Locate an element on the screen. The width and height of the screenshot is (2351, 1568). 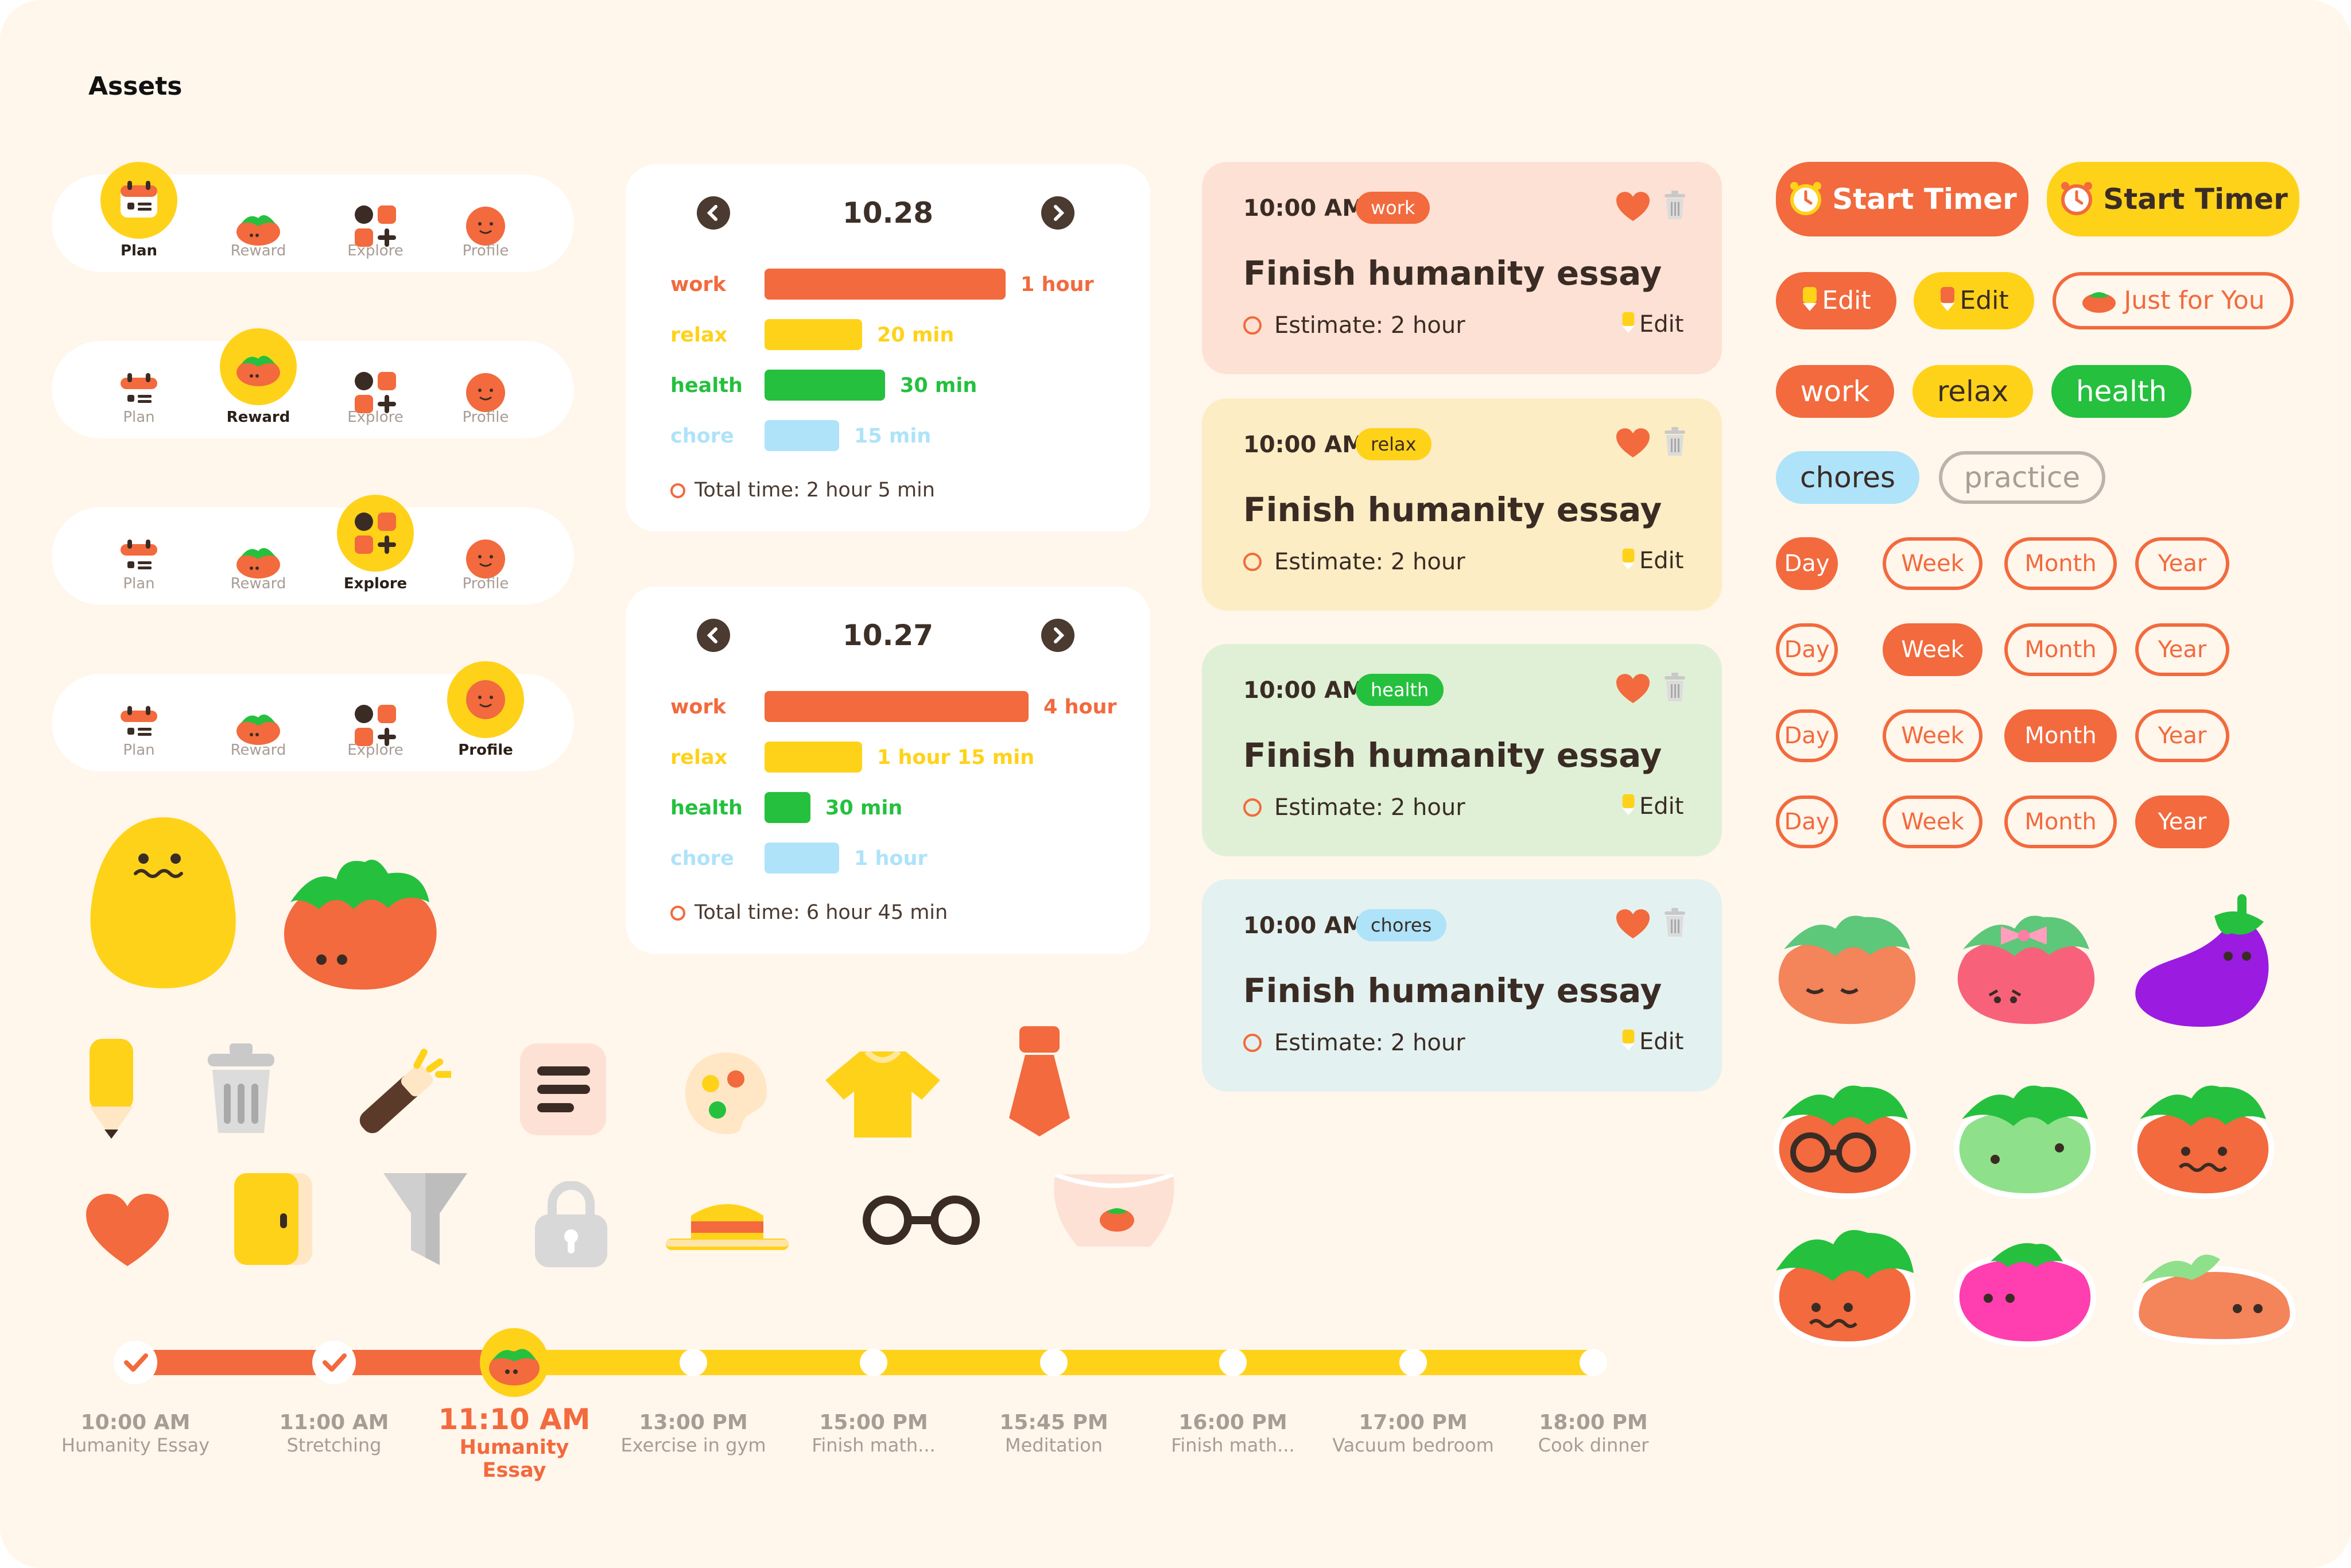
total-time: Total time: 6 hour 45 min is located at coordinates (809, 912).